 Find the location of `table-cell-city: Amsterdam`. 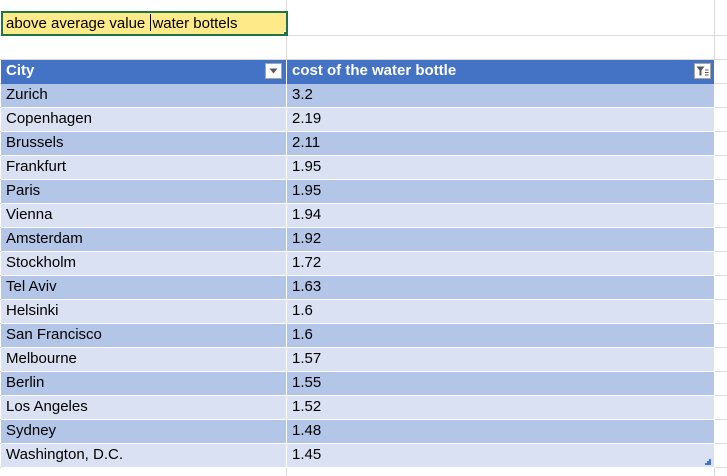

table-cell-city: Amsterdam is located at coordinates (144, 240).